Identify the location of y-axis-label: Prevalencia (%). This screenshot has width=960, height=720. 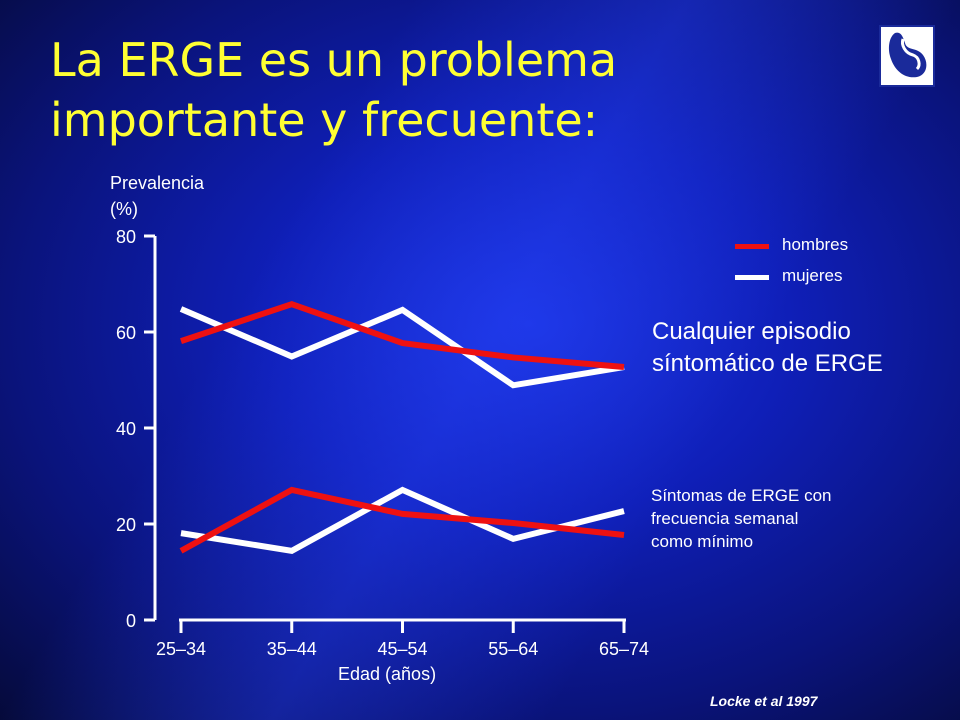
(157, 196).